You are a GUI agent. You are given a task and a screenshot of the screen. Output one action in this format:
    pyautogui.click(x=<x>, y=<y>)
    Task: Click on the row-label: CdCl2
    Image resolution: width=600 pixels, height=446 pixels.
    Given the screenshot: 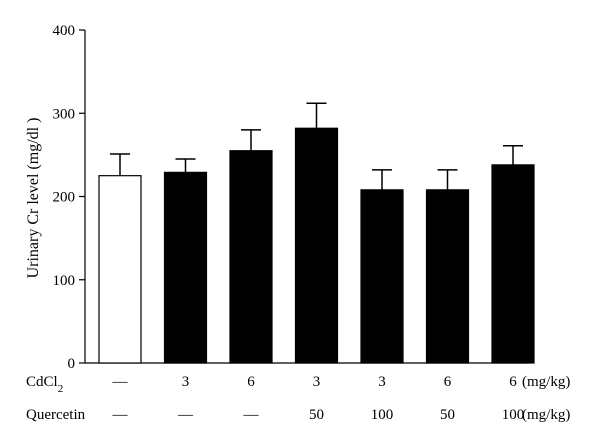 What is the action you would take?
    pyautogui.click(x=44, y=384)
    